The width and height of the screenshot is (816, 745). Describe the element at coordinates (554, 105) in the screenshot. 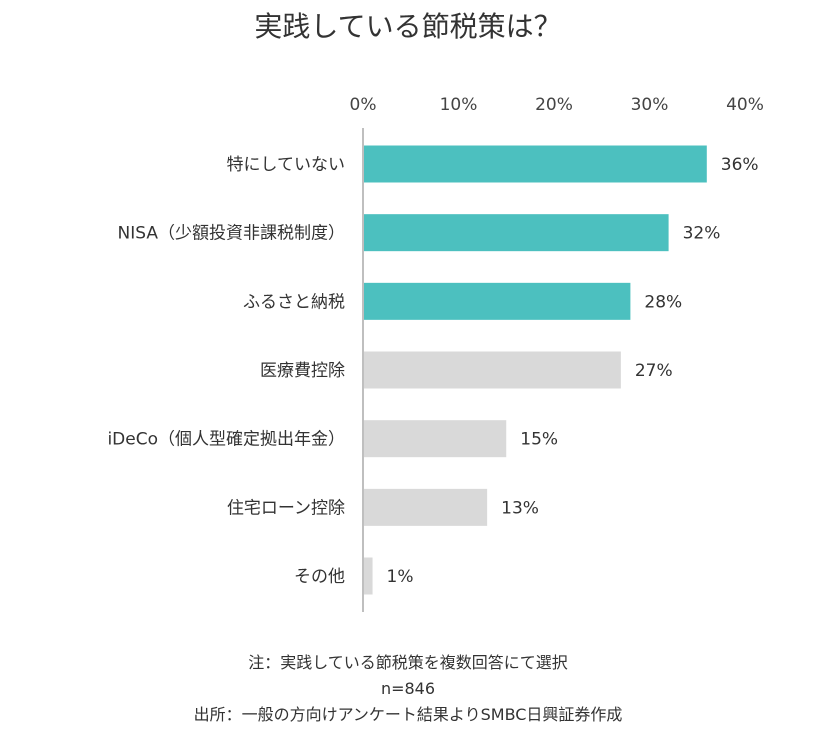

I see `x-tick-label: 20%` at that location.